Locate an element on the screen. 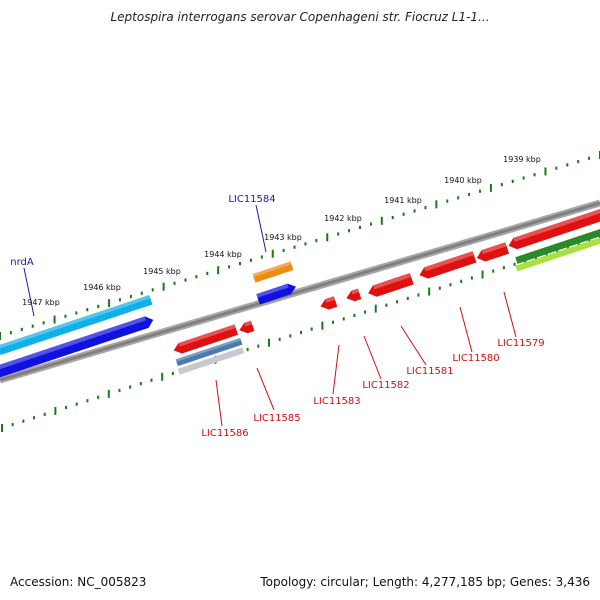  nrda-gene-cyan is located at coordinates (76, 325).